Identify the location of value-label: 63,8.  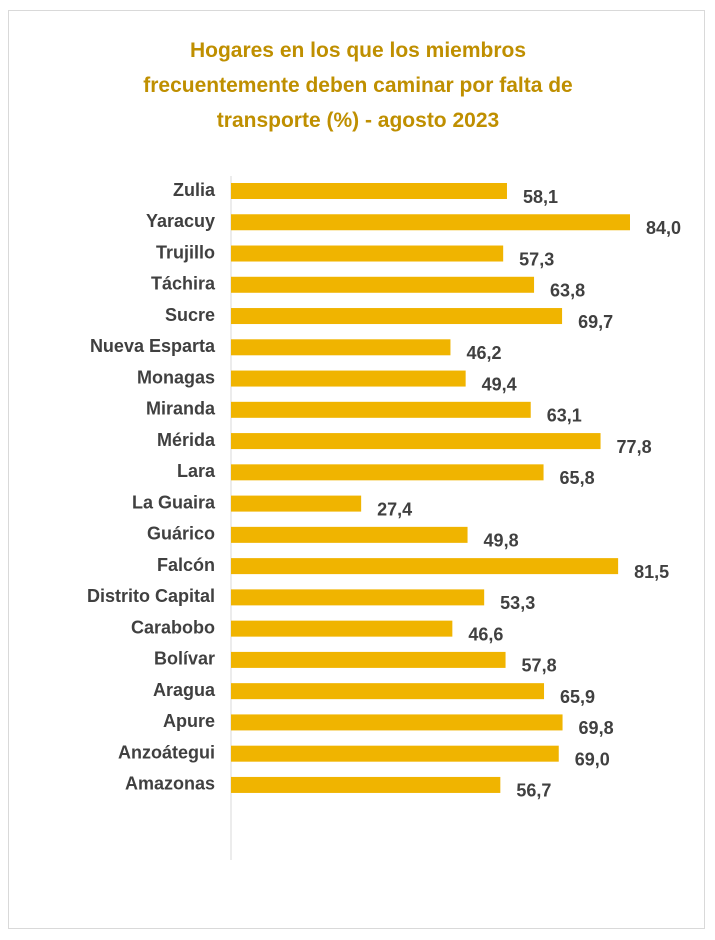
(567, 291).